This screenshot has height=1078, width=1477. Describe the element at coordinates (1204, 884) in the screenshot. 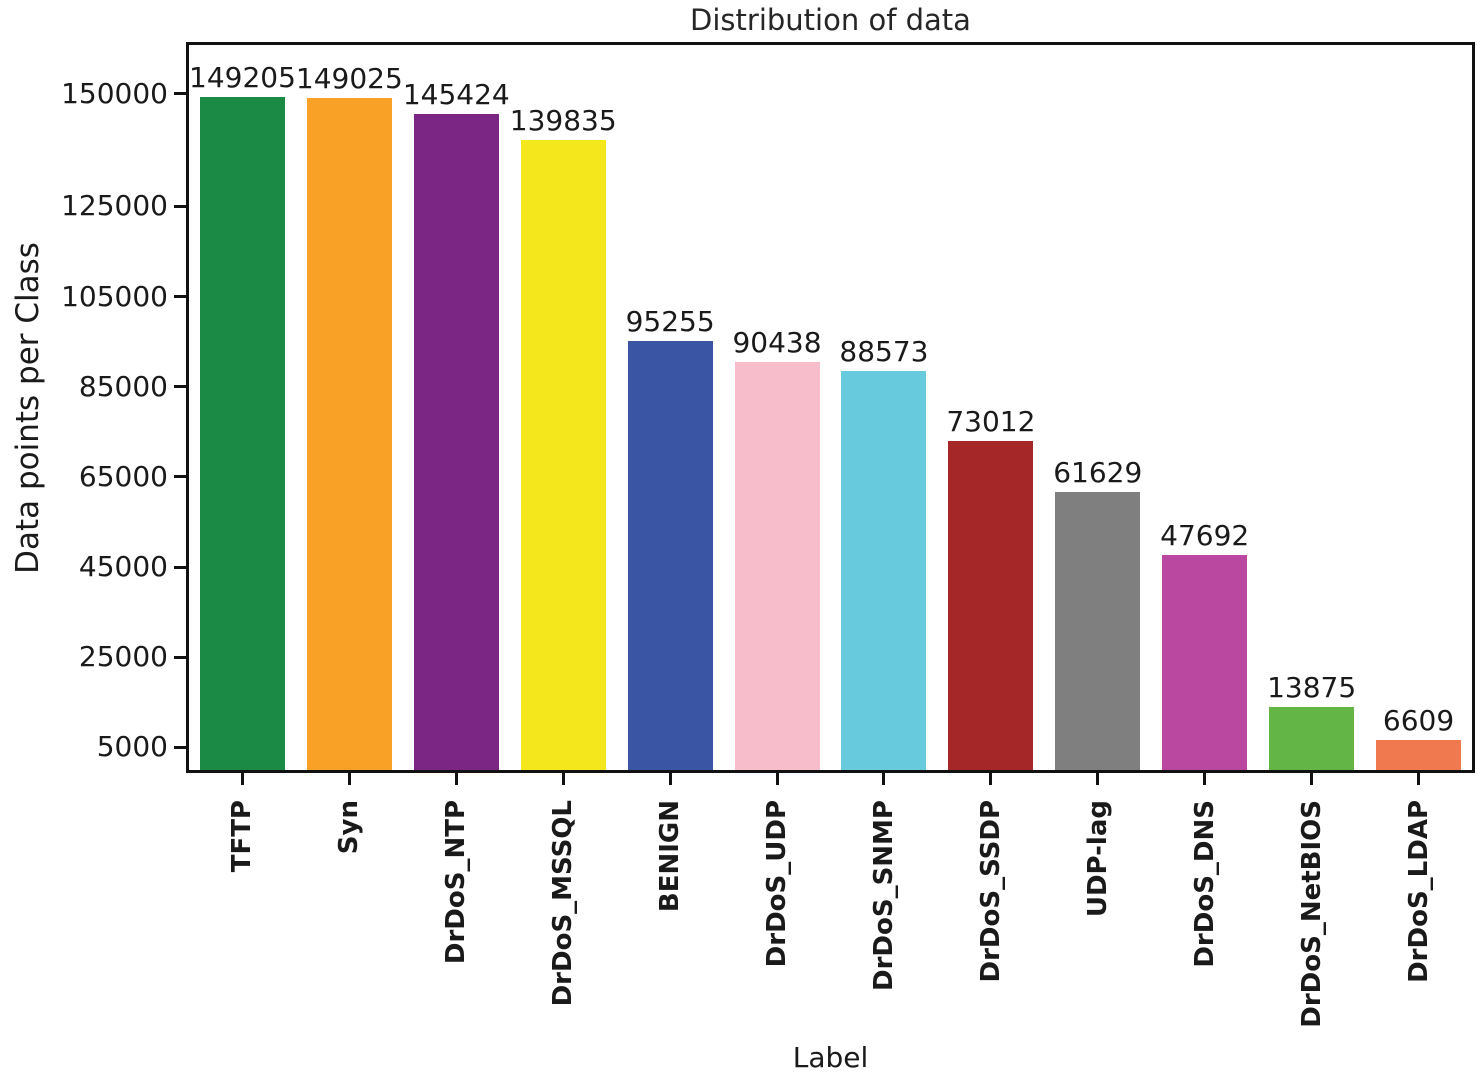

I see `x-tick-label: DrDoS_DNS` at that location.